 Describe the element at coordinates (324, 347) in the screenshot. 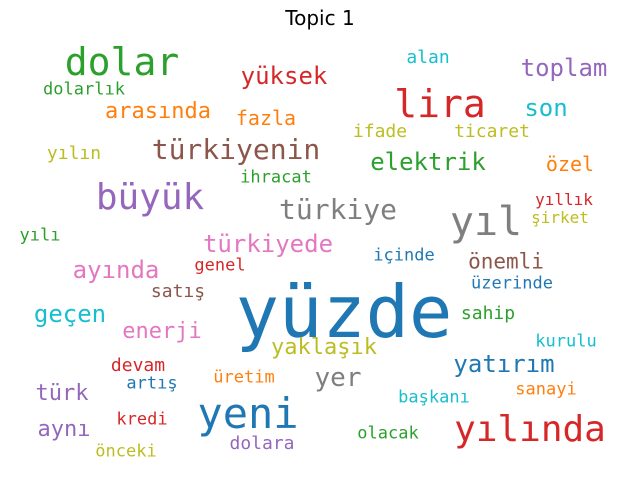

I see `word-20: yaklaşık` at that location.